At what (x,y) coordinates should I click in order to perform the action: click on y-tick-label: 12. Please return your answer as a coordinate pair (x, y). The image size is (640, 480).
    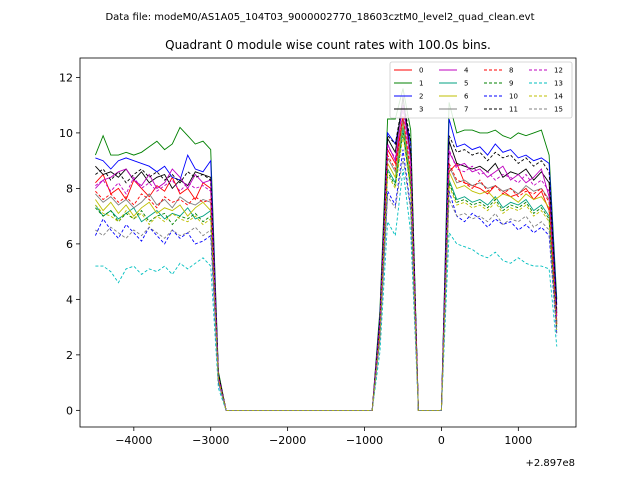
    Looking at the image, I should click on (66, 77).